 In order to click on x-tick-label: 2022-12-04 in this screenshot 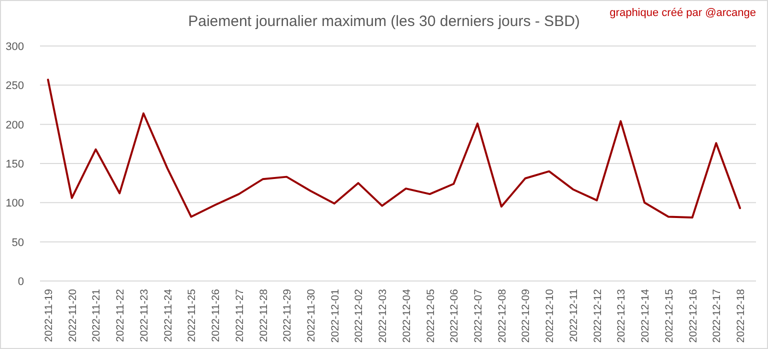, I will do `click(406, 315)`.